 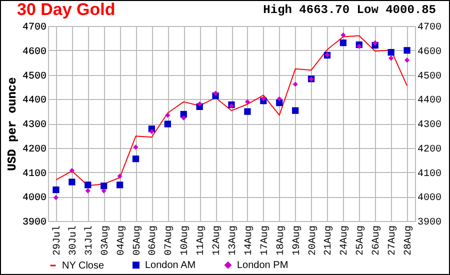 What do you see at coordinates (265, 241) in the screenshot?
I see `x-tick-label: 17Aug` at bounding box center [265, 241].